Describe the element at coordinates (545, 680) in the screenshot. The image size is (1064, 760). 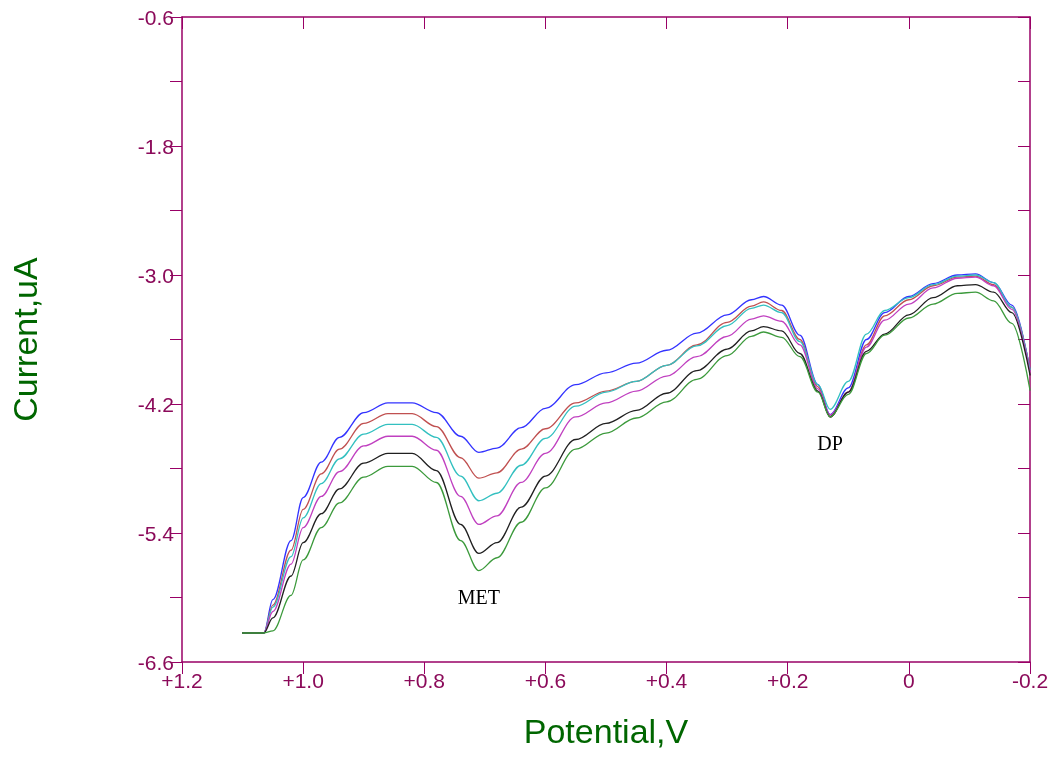
I see `x-tick-label: +0.6` at that location.